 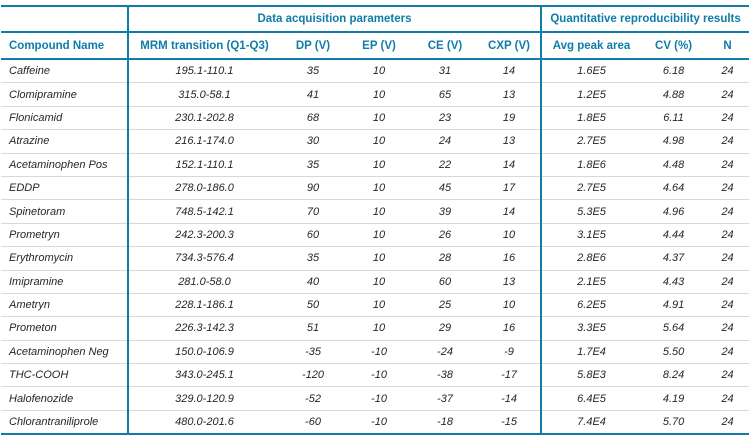 What do you see at coordinates (445, 282) in the screenshot?
I see `value-cell: 60` at bounding box center [445, 282].